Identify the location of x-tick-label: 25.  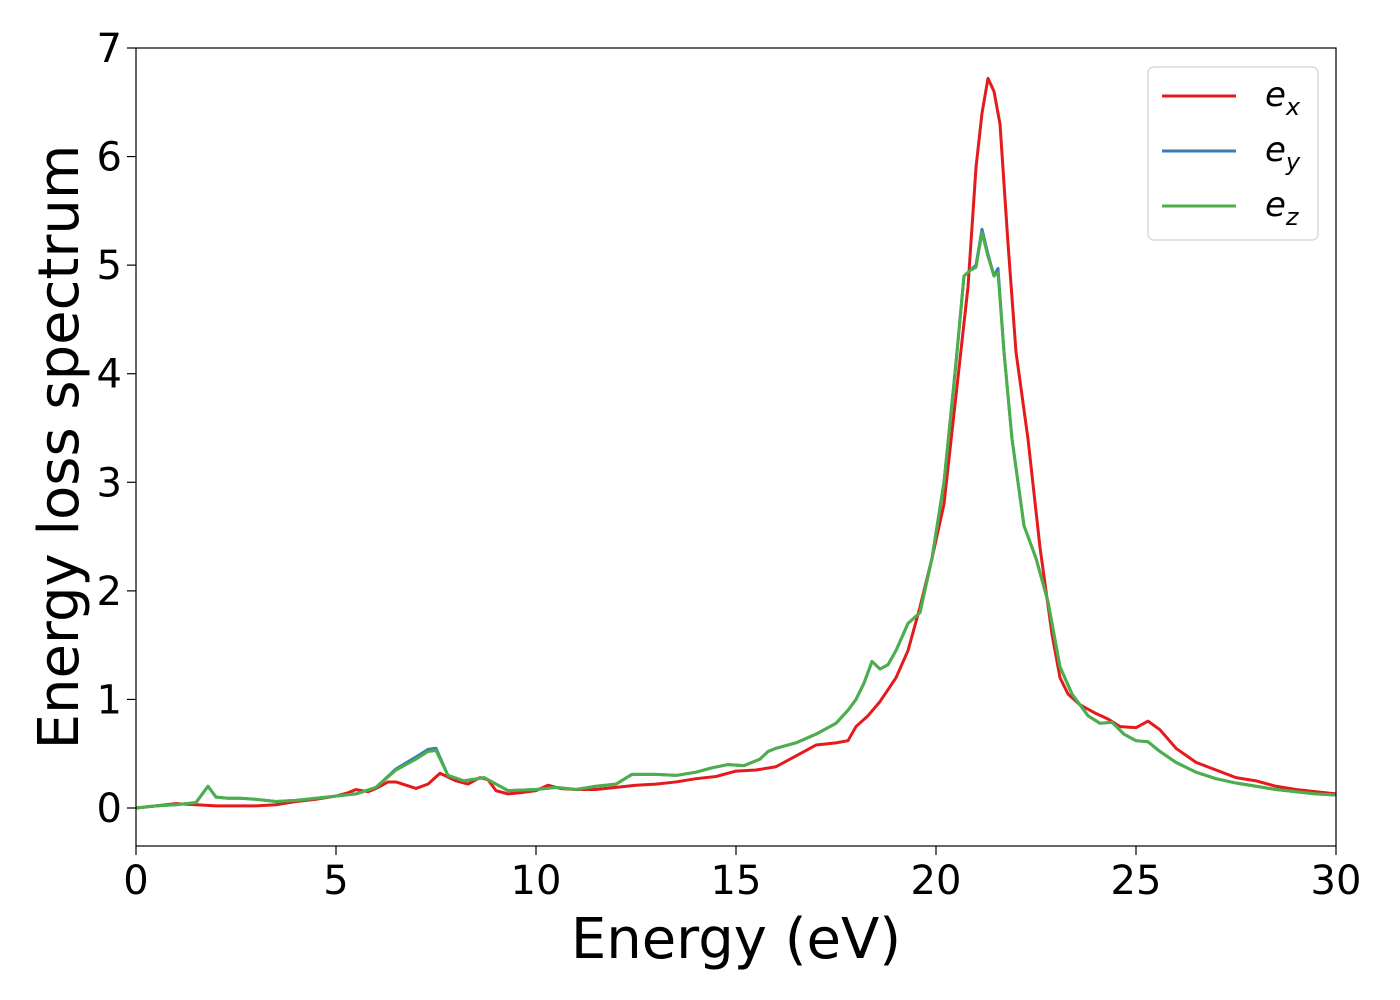
(1136, 881).